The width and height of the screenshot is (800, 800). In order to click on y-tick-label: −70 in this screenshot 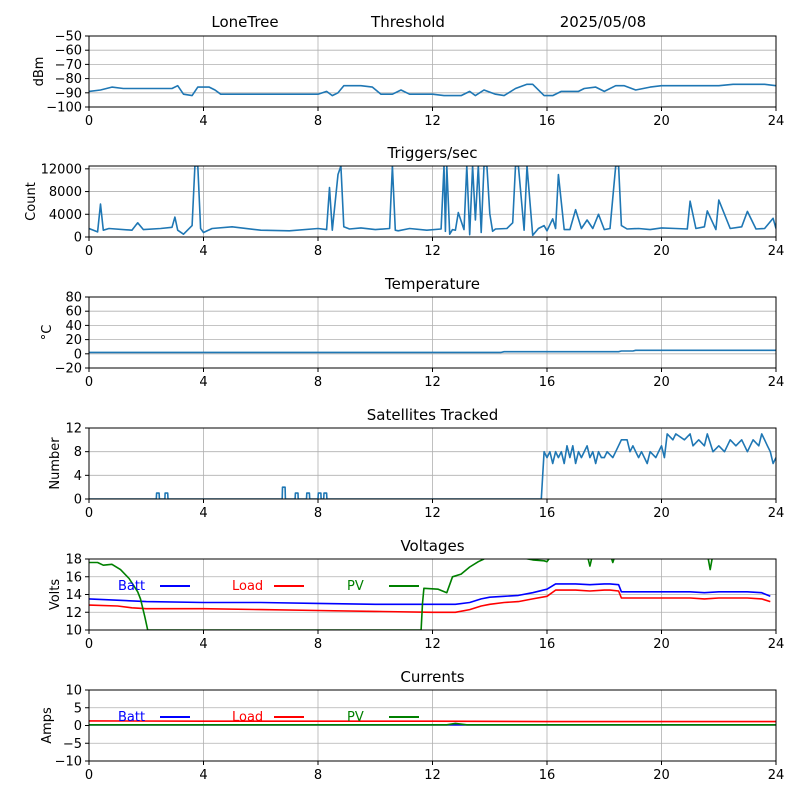, I will do `click(68, 65)`.